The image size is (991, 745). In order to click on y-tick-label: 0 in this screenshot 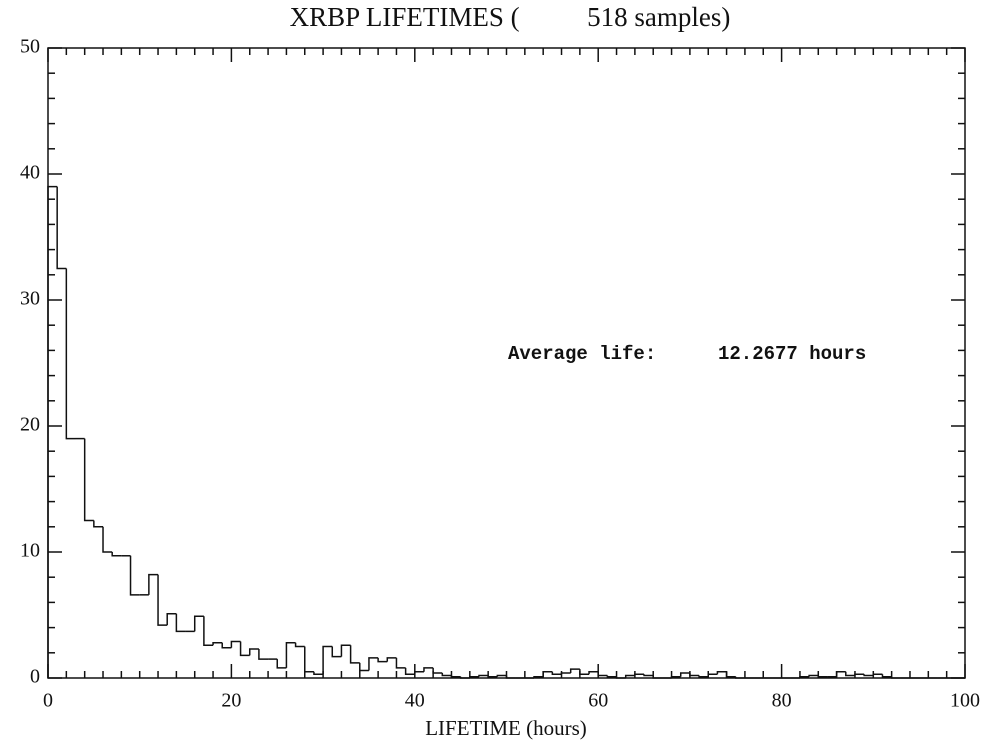, I will do `click(35, 677)`.